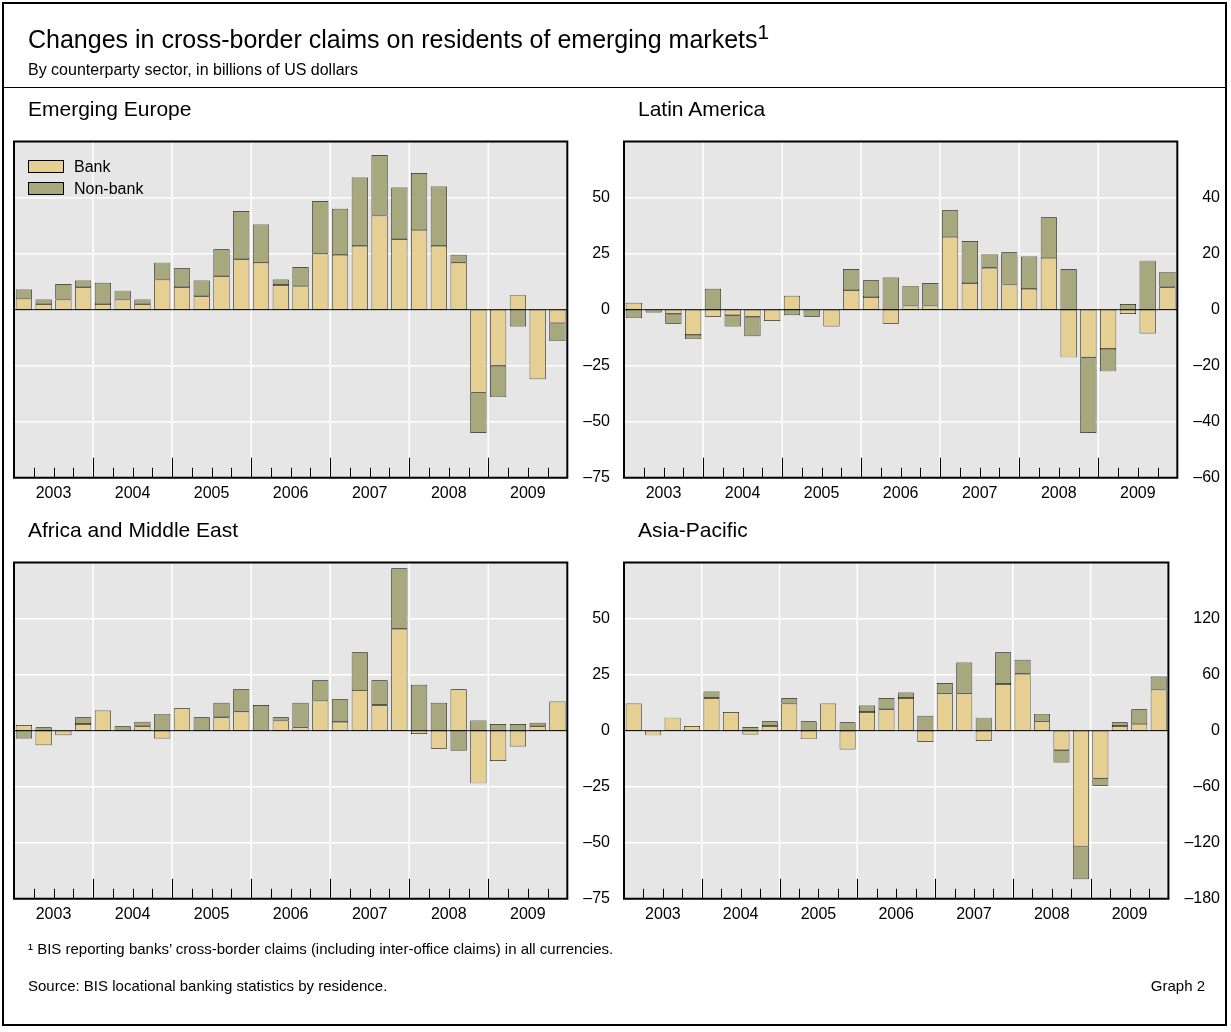  Describe the element at coordinates (110, 109) in the screenshot. I see `chart-title: Emerging Europe` at that location.